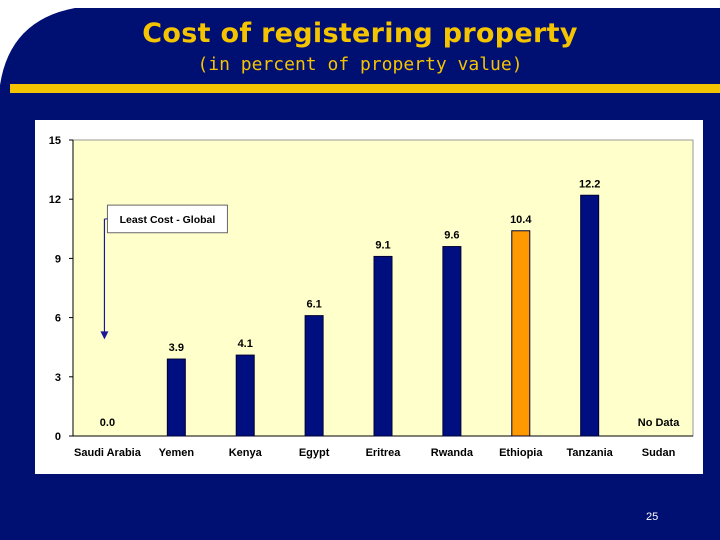 Image resolution: width=720 pixels, height=540 pixels. What do you see at coordinates (652, 517) in the screenshot?
I see `page-number: 25` at bounding box center [652, 517].